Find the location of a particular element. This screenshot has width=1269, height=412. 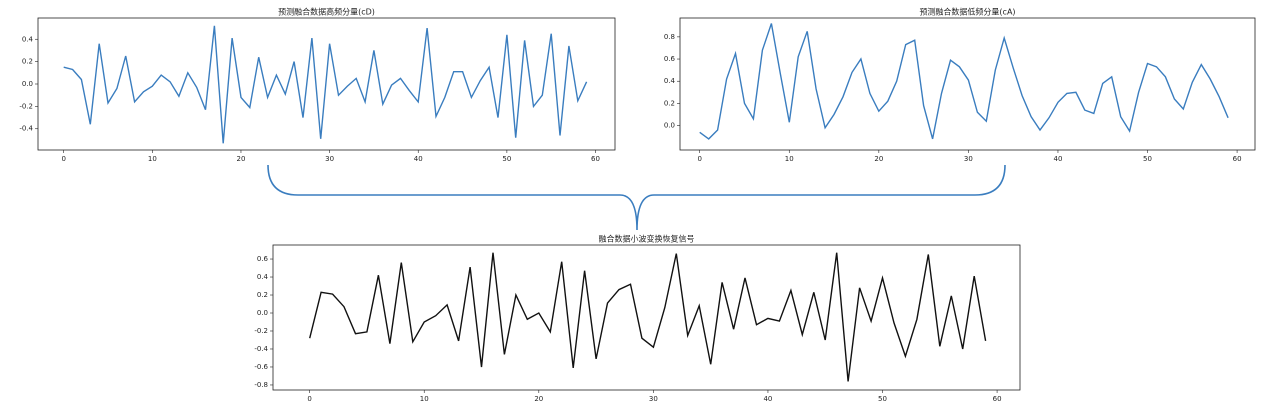

plot-frame is located at coordinates (967, 84).